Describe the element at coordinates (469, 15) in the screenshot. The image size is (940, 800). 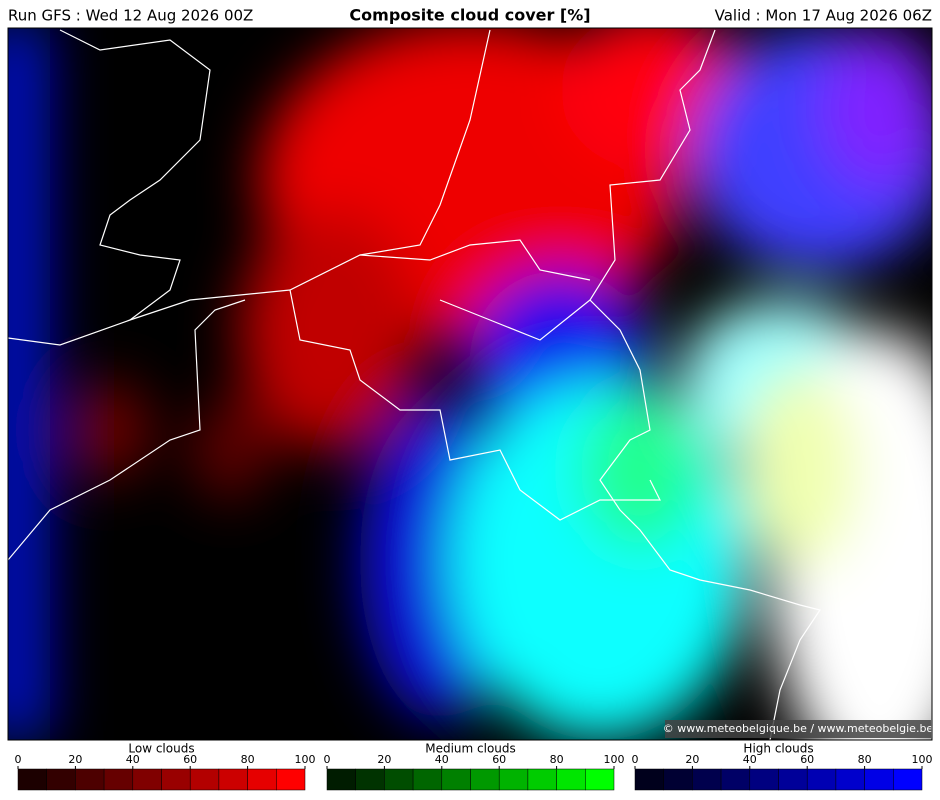
I see `title: Composite cloud cover [%]` at that location.